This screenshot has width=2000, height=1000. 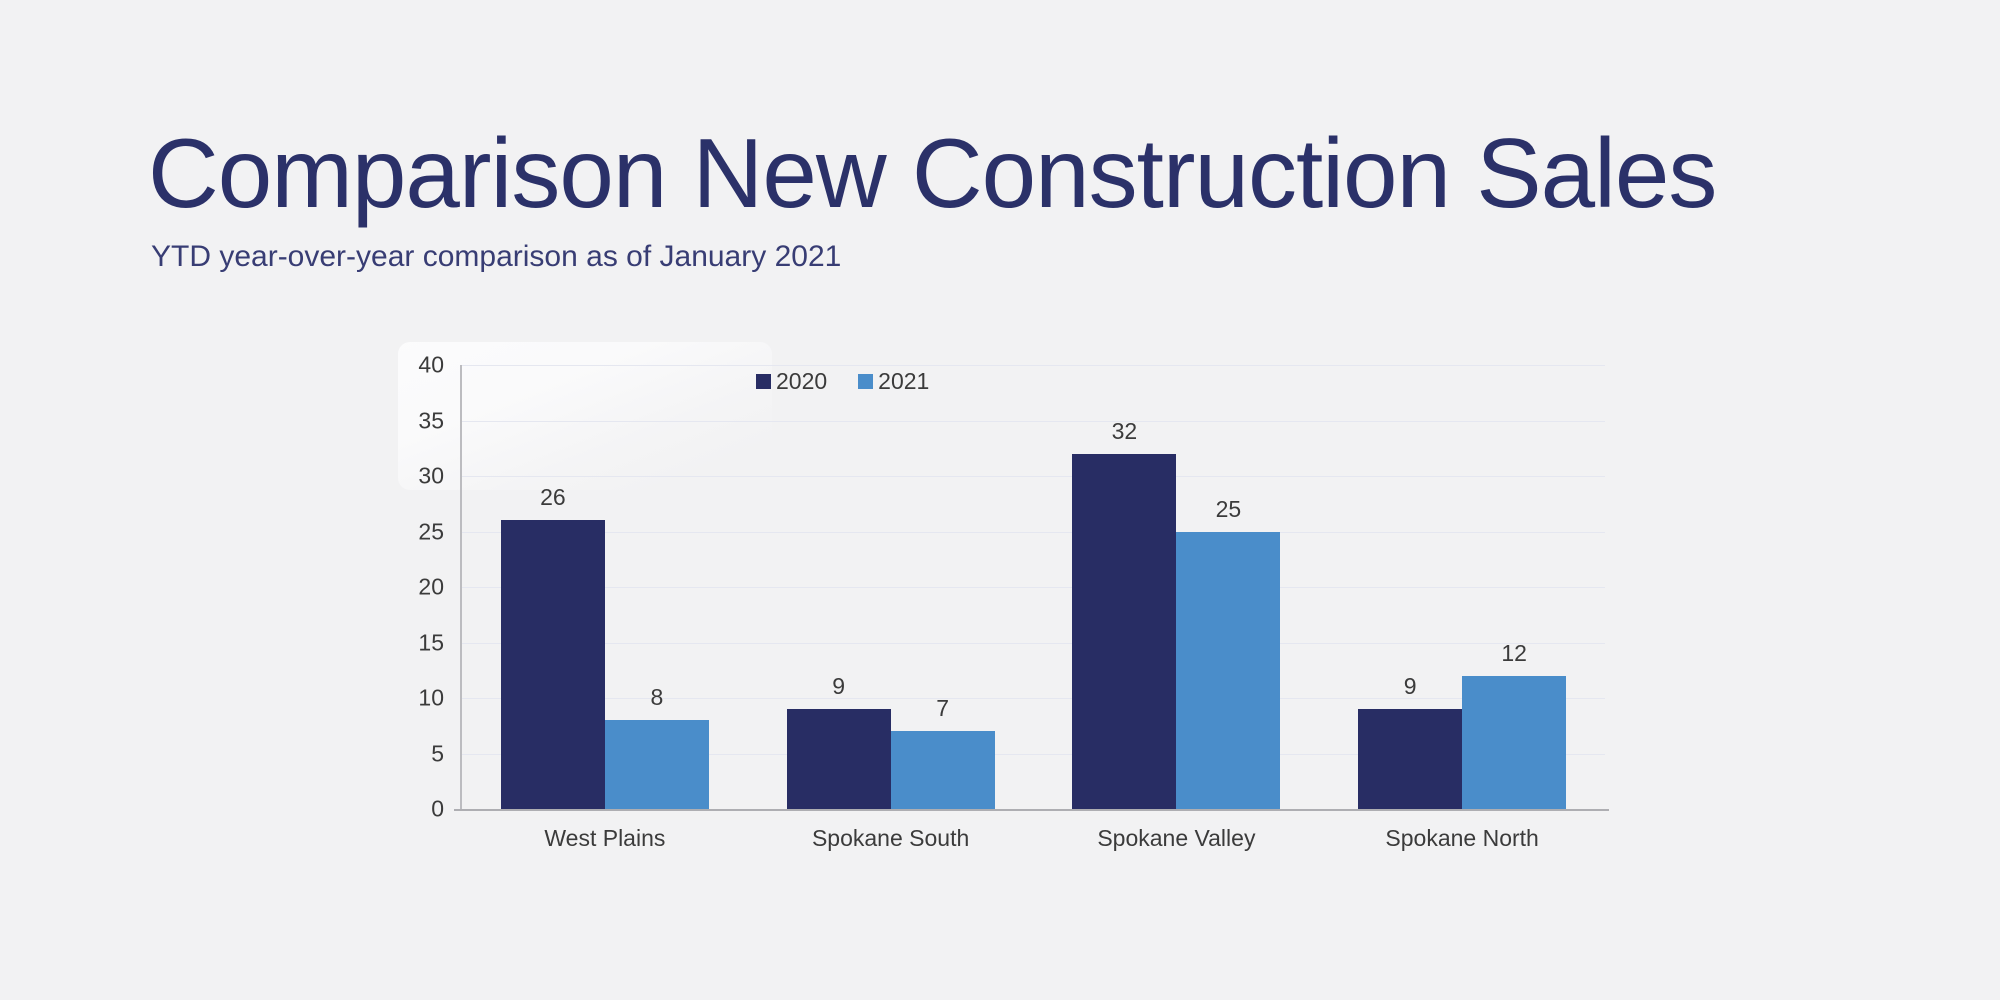 I want to click on bar-value-label: 32, so click(x=1124, y=430).